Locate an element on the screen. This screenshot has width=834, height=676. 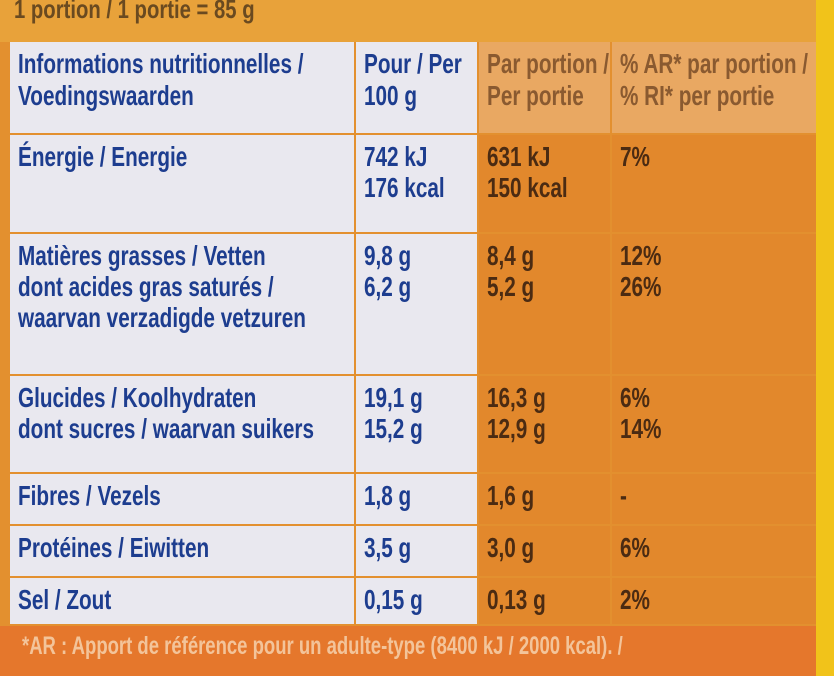
table-cell: Fibres / Vezels is located at coordinates (182, 499).